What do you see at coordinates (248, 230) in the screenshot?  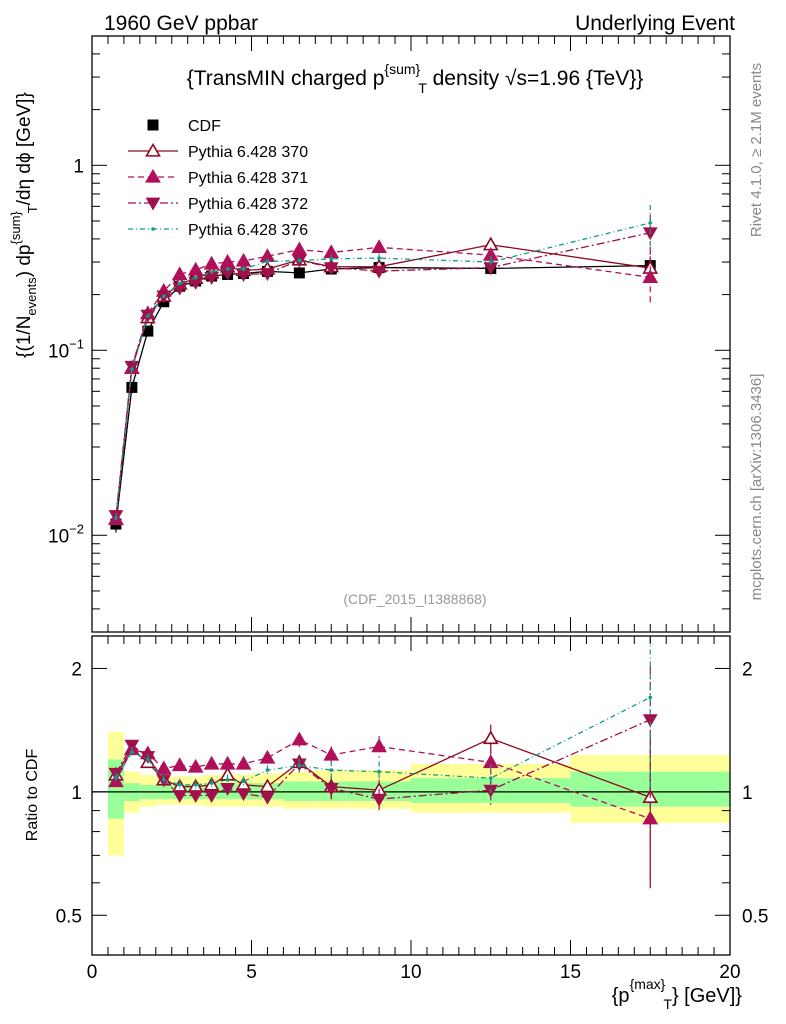 I see `legend-label-p376: Pythia 6.428 376` at bounding box center [248, 230].